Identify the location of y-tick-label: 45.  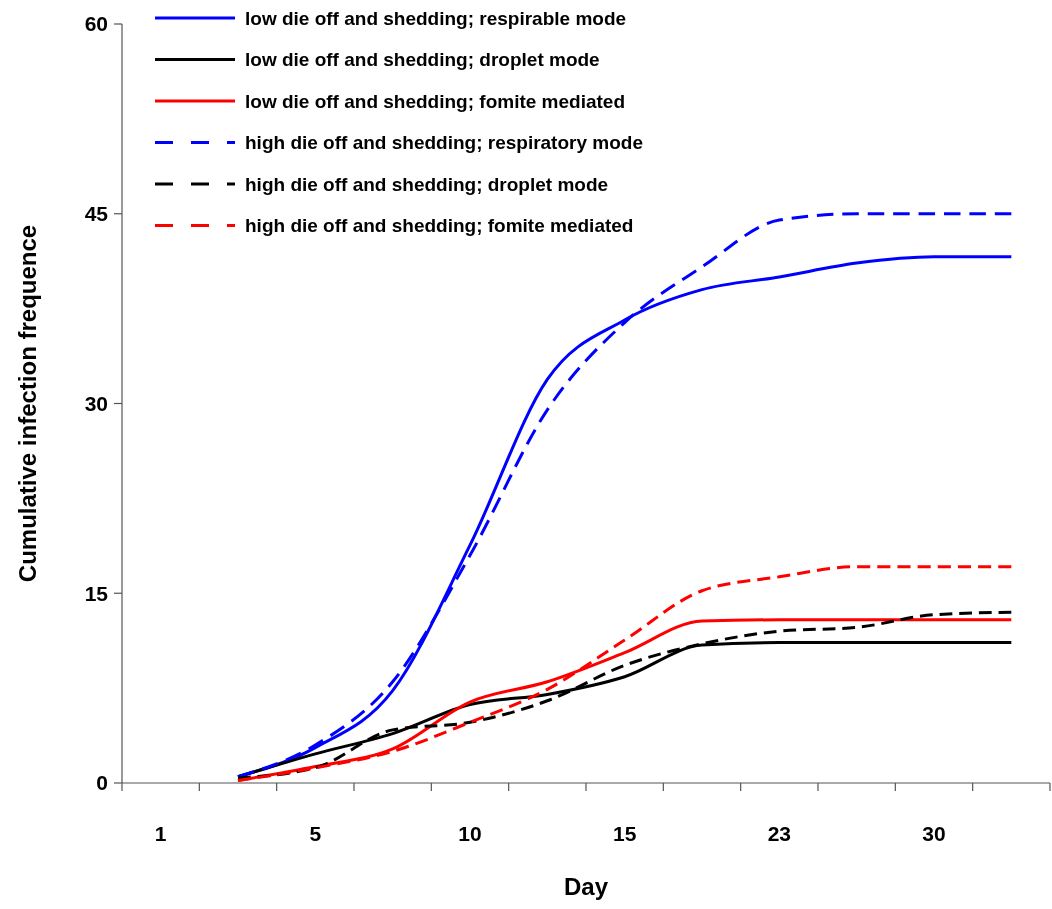
(96, 214).